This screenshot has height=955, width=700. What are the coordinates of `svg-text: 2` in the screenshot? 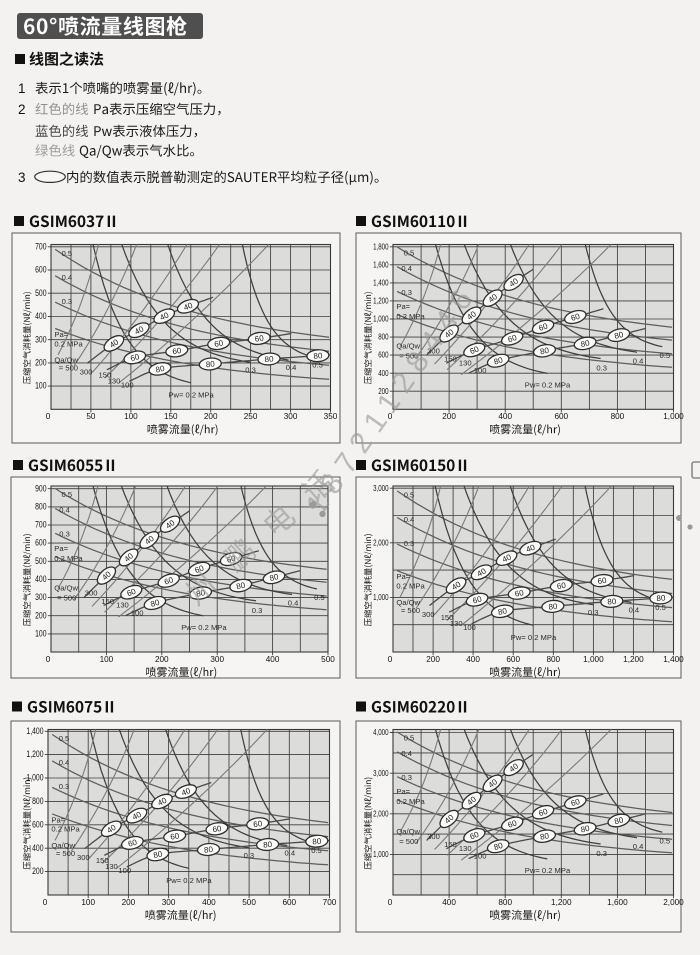 It's located at (22, 109).